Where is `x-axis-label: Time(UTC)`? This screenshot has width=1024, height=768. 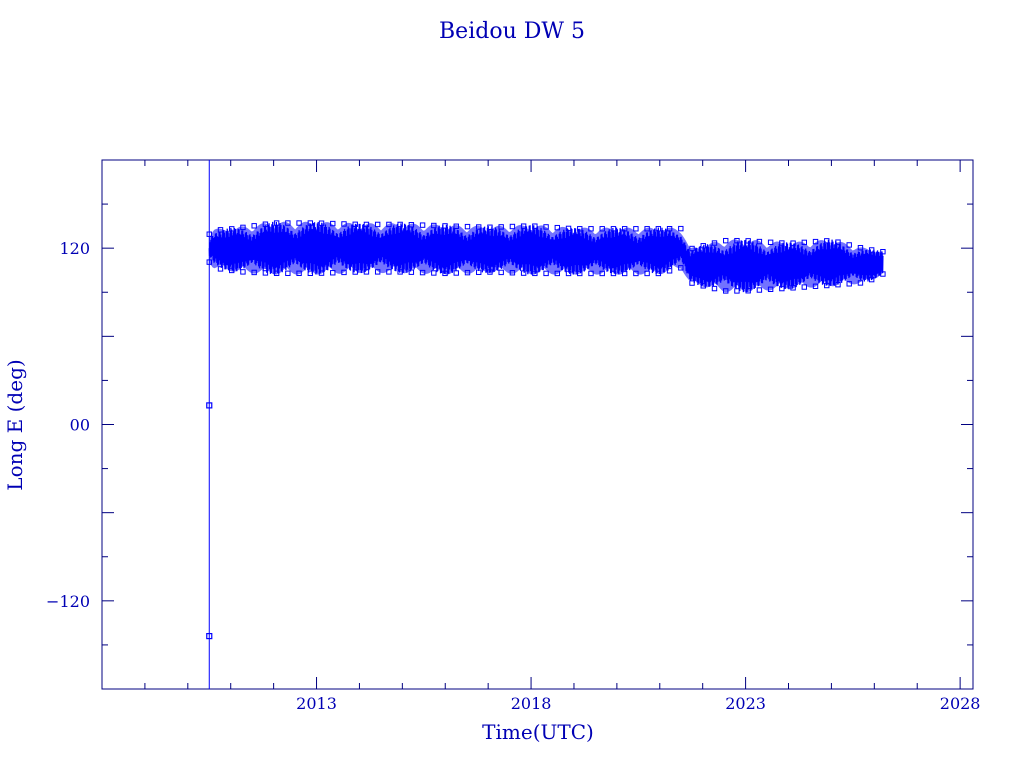
x-axis-label: Time(UTC) is located at coordinates (538, 732).